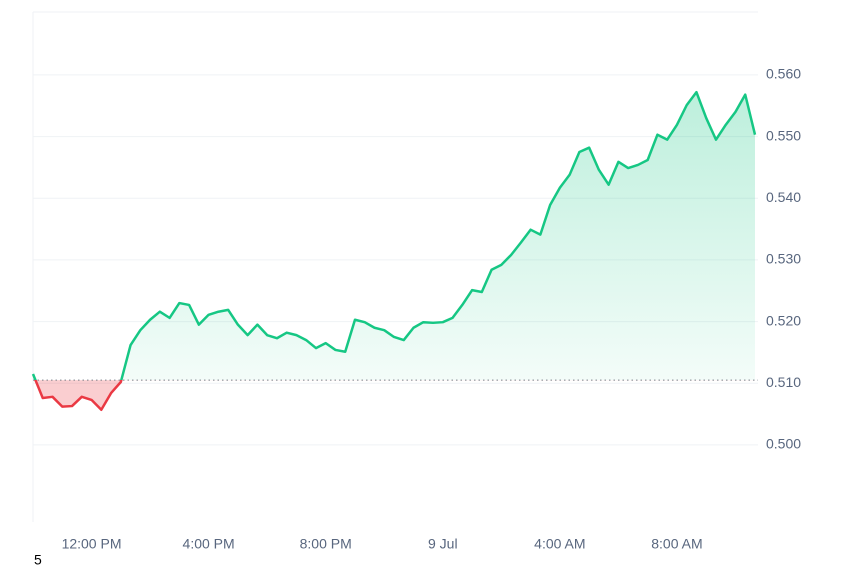 This screenshot has height=567, width=850. I want to click on y-tick-label: 0.560, so click(783, 74).